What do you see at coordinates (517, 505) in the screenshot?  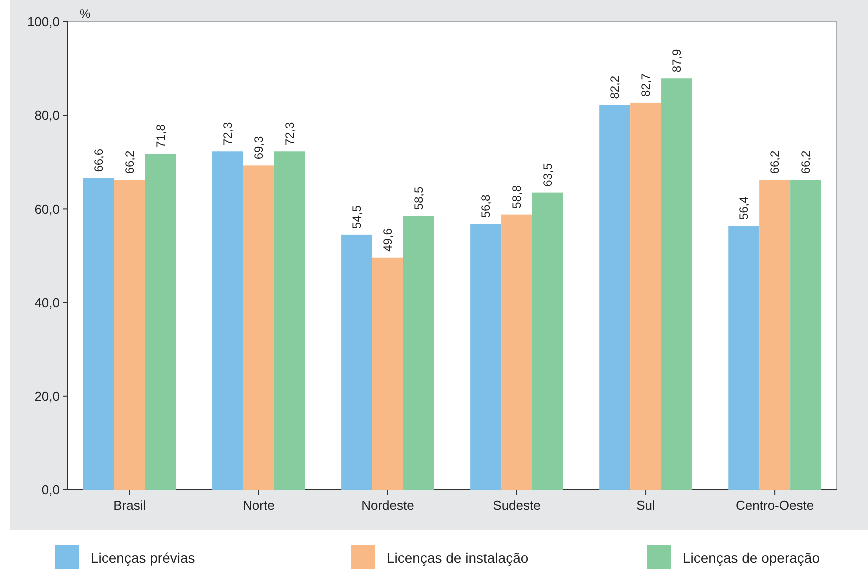 I see `x-tick-label: Sudeste` at bounding box center [517, 505].